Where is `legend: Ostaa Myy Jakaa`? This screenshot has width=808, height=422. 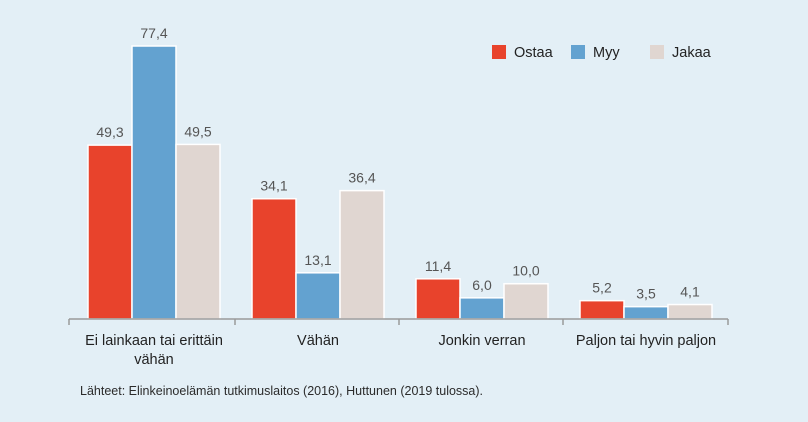
legend: Ostaa Myy Jakaa is located at coordinates (602, 53).